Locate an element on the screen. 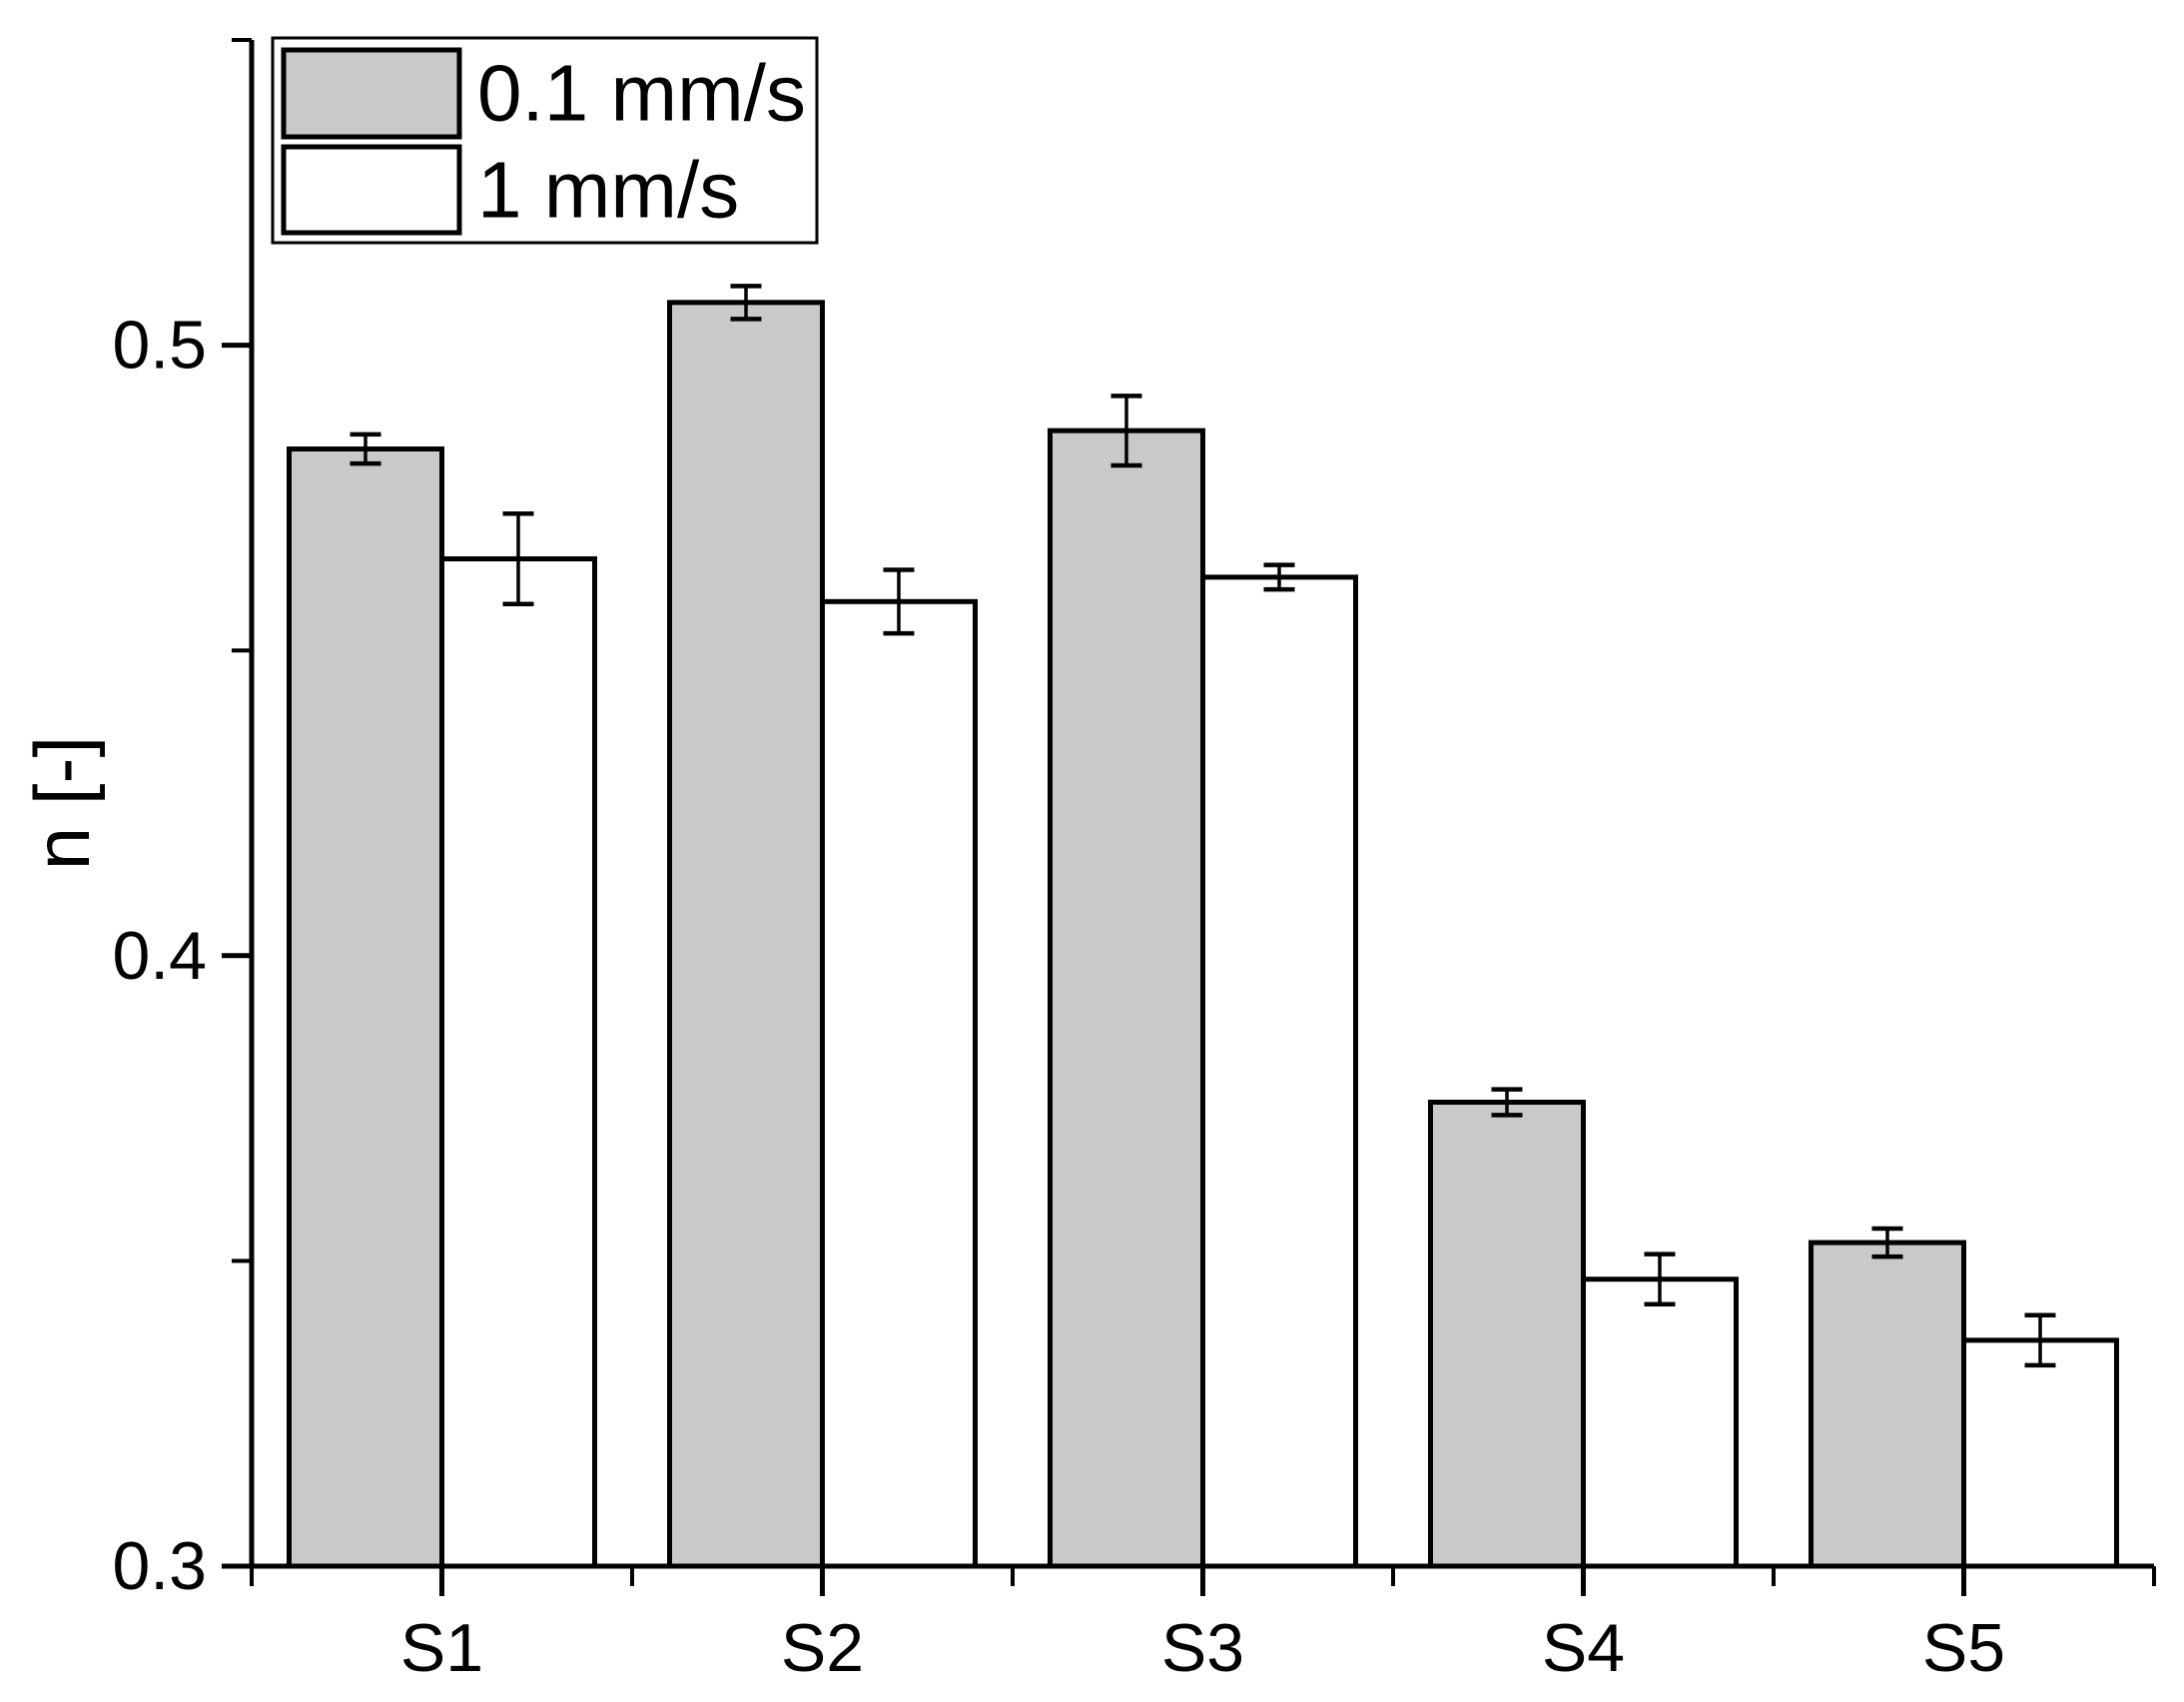 The height and width of the screenshot is (1702, 2184). y-axis-title: n [-] is located at coordinates (62, 803).